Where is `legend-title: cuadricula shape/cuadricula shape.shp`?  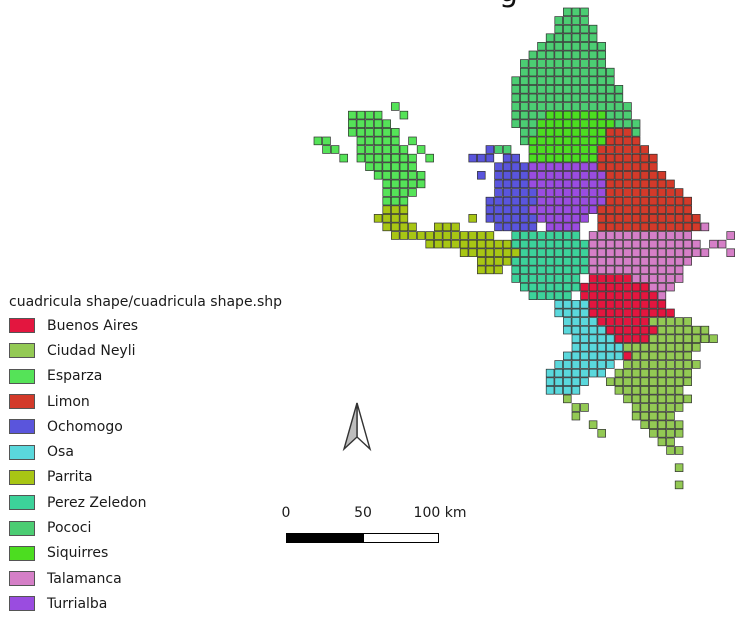
legend-title: cuadricula shape/cuadricula shape.shp is located at coordinates (145, 302).